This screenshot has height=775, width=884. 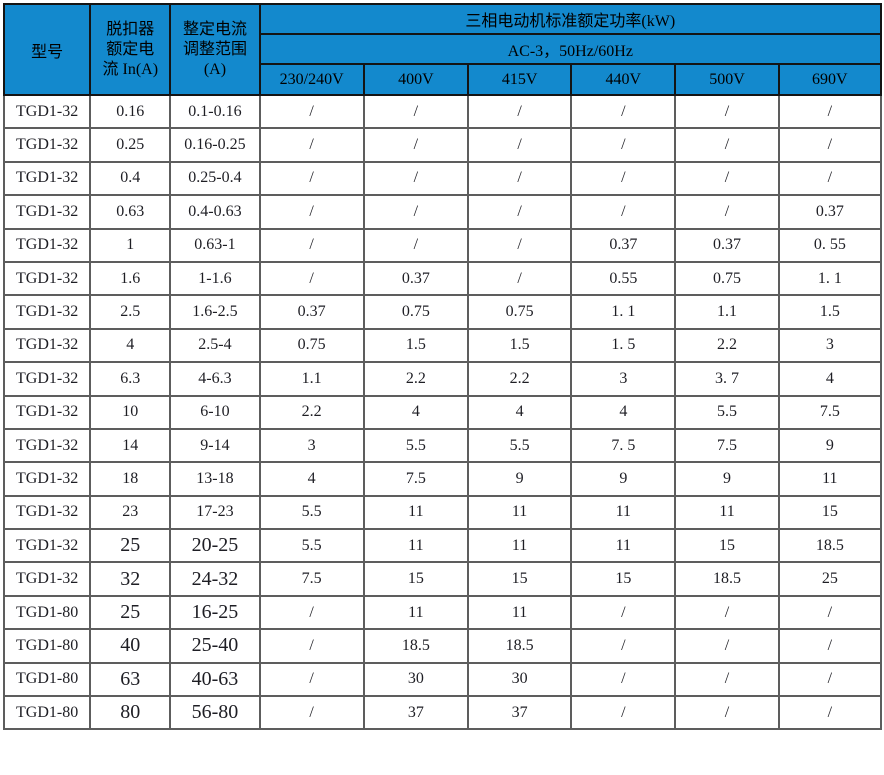 What do you see at coordinates (130, 145) in the screenshot?
I see `trip-current-cell: 0.25` at bounding box center [130, 145].